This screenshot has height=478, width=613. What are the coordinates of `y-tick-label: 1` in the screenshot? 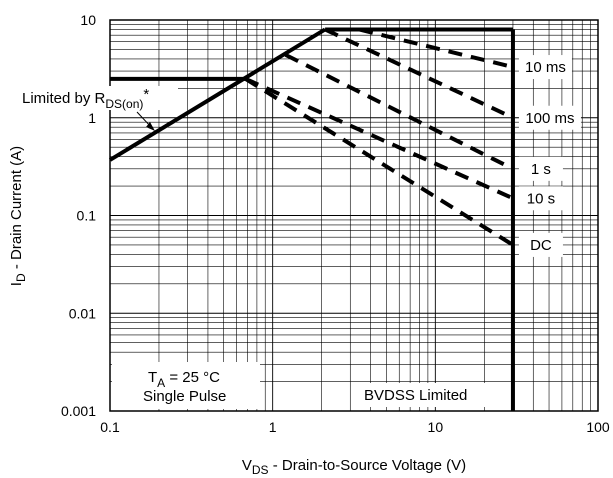 It's located at (92, 118).